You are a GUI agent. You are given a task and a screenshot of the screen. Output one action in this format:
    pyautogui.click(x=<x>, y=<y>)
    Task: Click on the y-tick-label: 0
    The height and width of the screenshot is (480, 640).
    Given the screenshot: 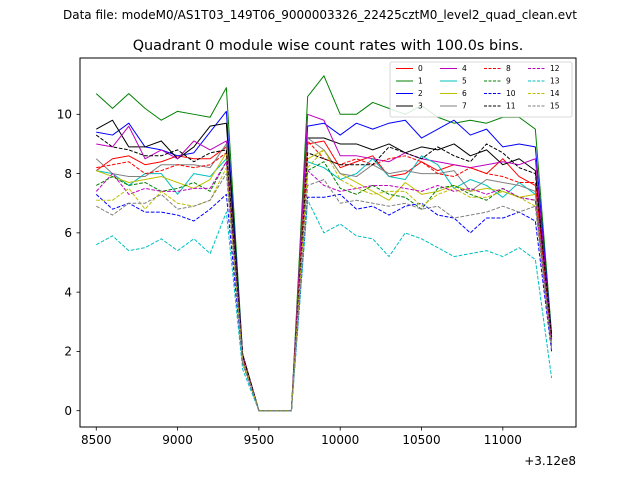 What is the action you would take?
    pyautogui.click(x=68, y=411)
    